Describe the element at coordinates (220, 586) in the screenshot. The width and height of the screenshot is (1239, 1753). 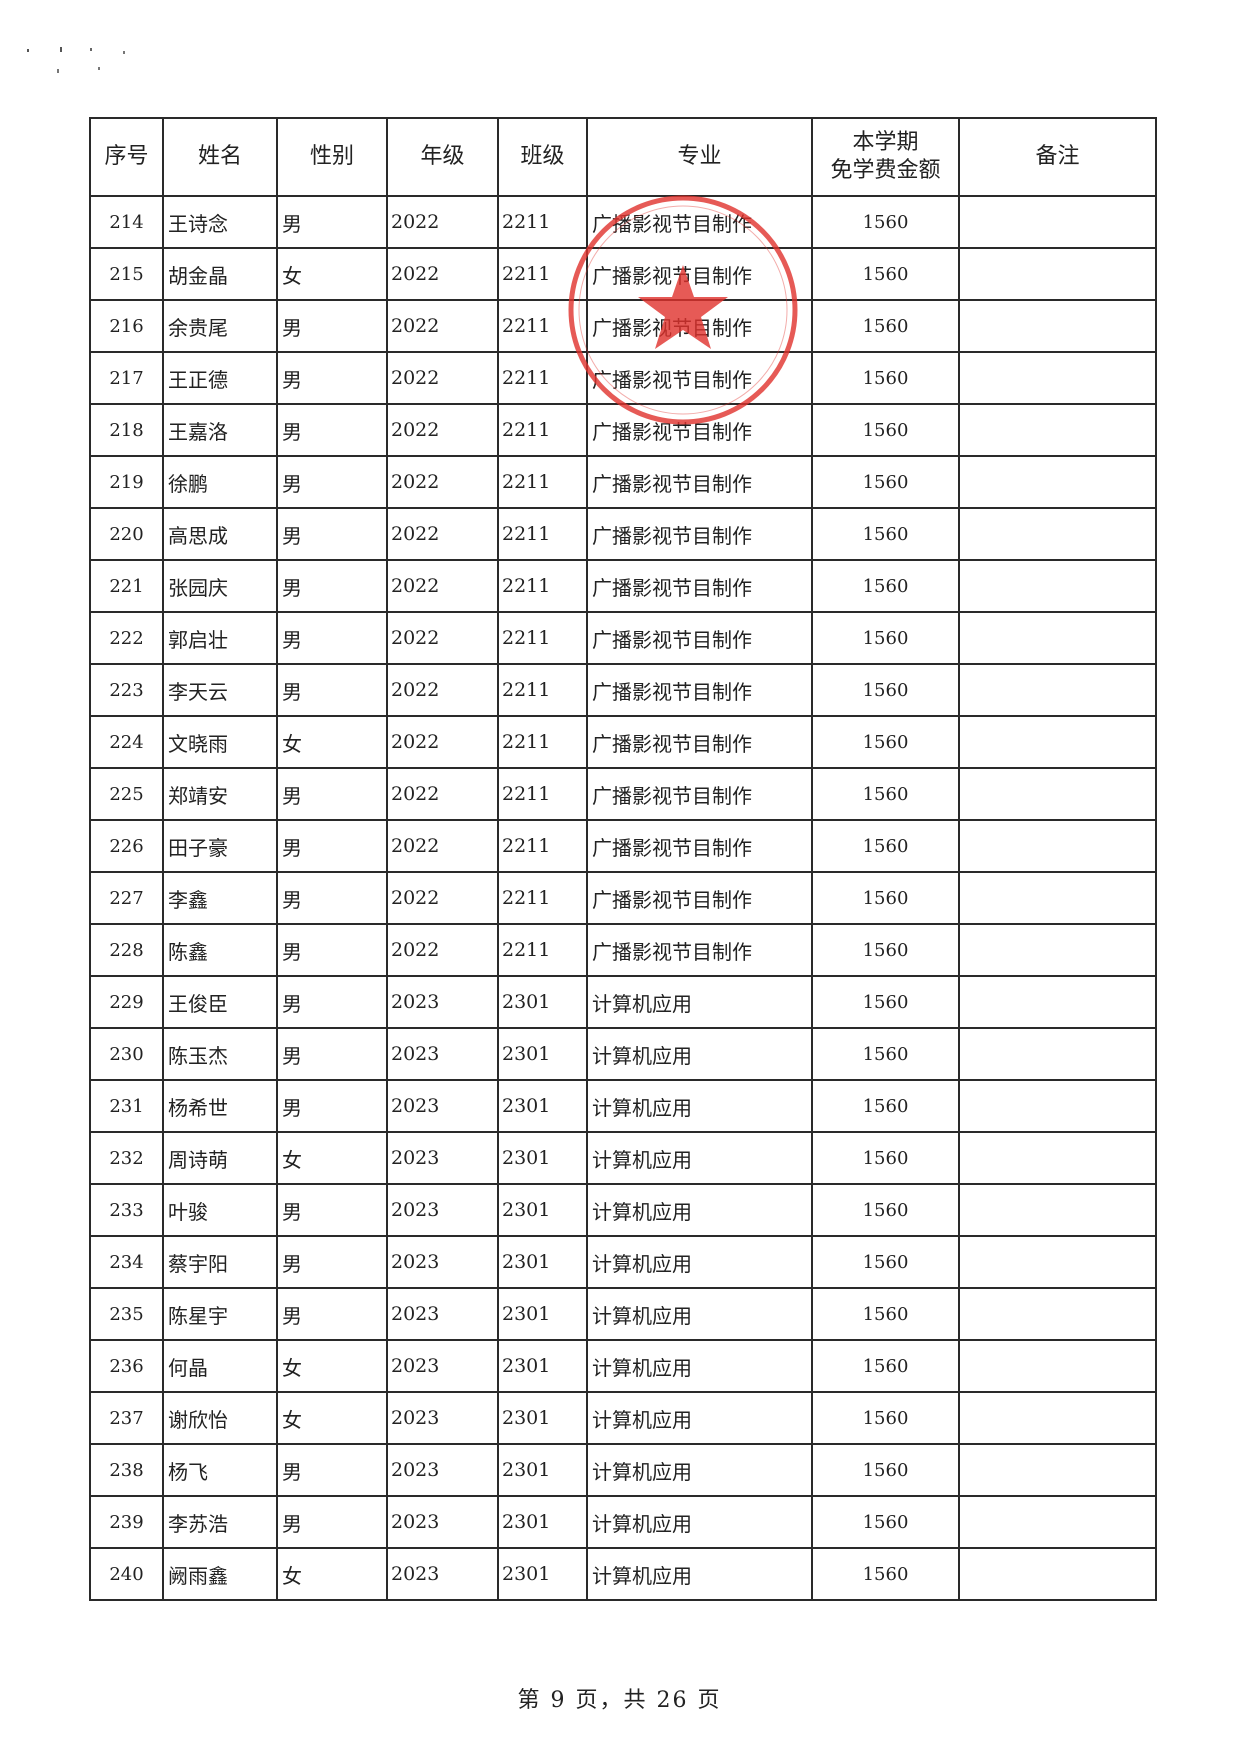
I see `cell-name: 张园庆` at that location.